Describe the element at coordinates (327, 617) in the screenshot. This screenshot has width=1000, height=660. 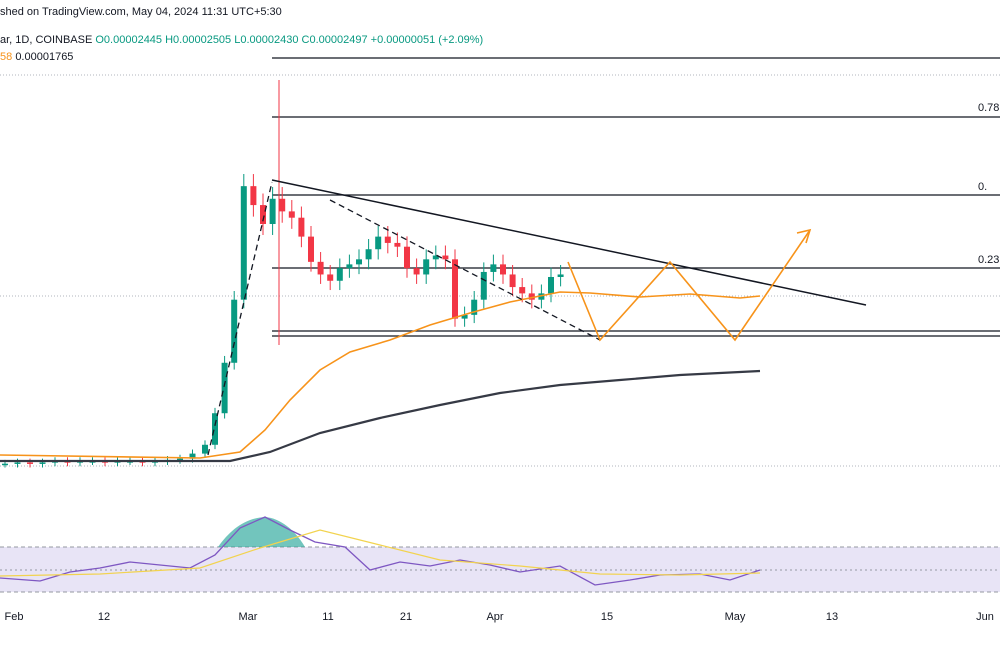
I see `x-tick-label-3: 11` at that location.